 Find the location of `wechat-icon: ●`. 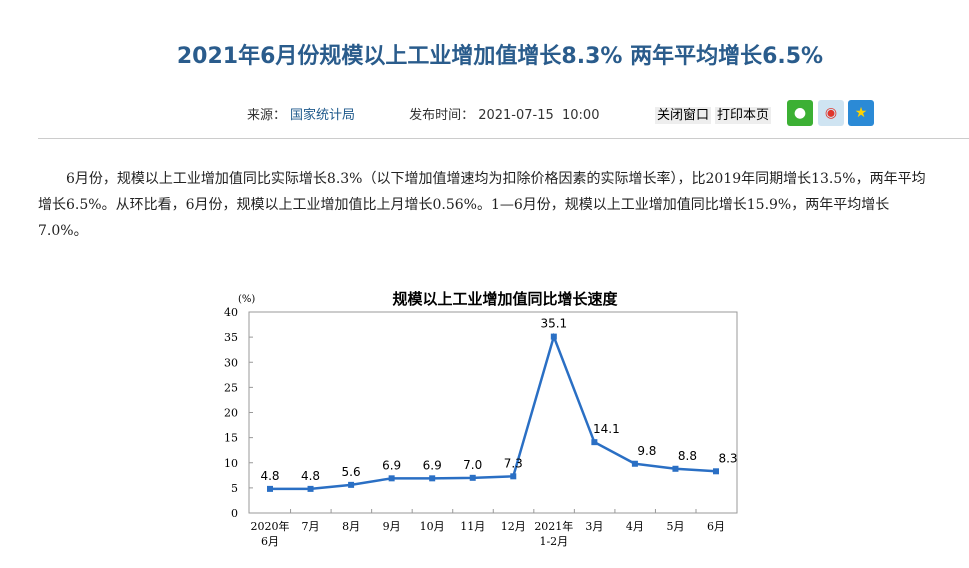

wechat-icon: ● is located at coordinates (800, 113).